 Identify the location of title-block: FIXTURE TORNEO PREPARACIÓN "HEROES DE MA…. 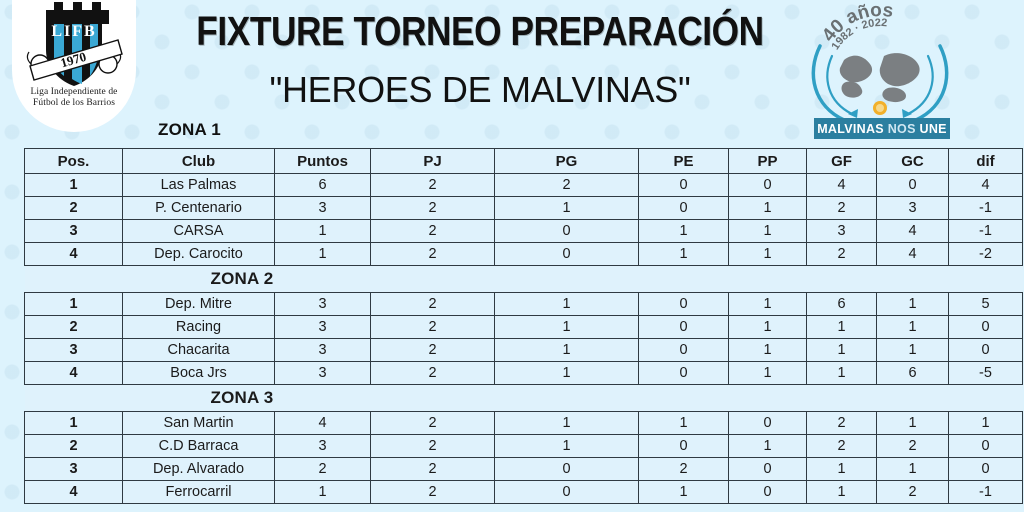
(480, 59).